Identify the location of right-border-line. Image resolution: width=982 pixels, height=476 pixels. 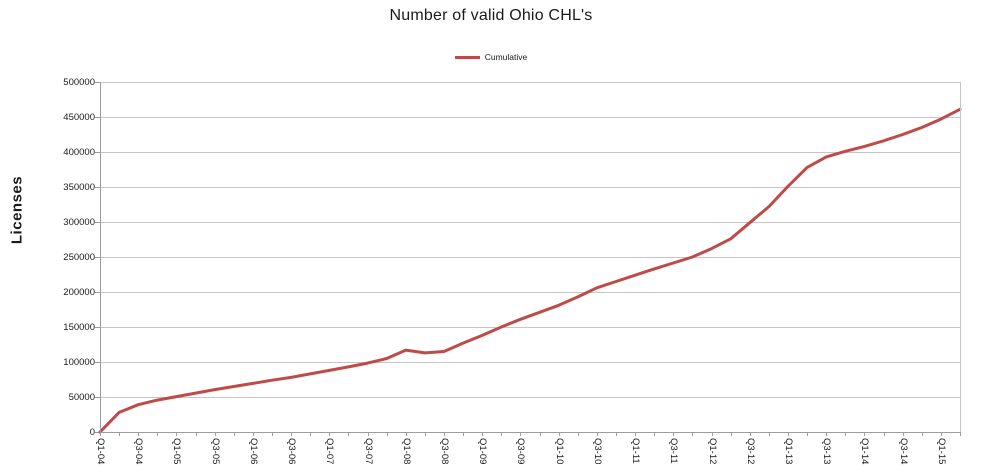
(960, 257).